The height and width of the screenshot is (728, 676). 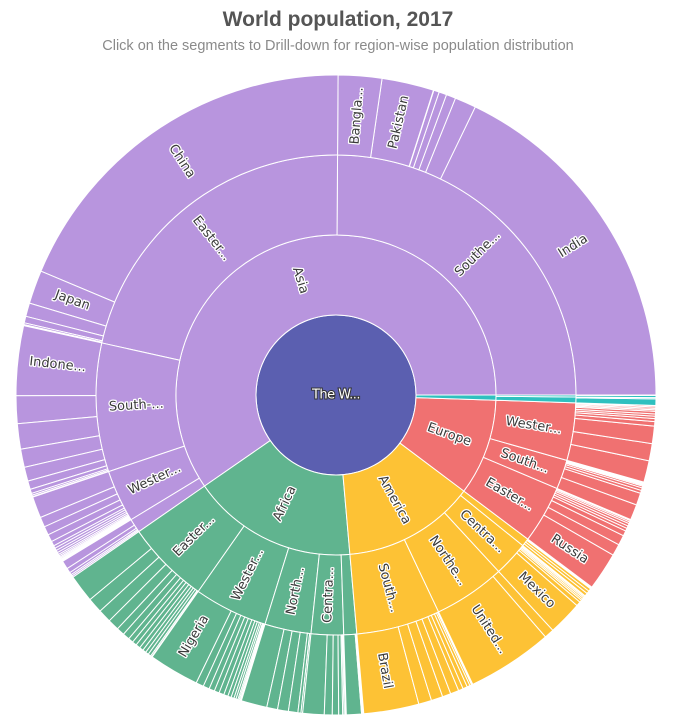 I want to click on chart-title: World population, 2017, so click(x=338, y=19).